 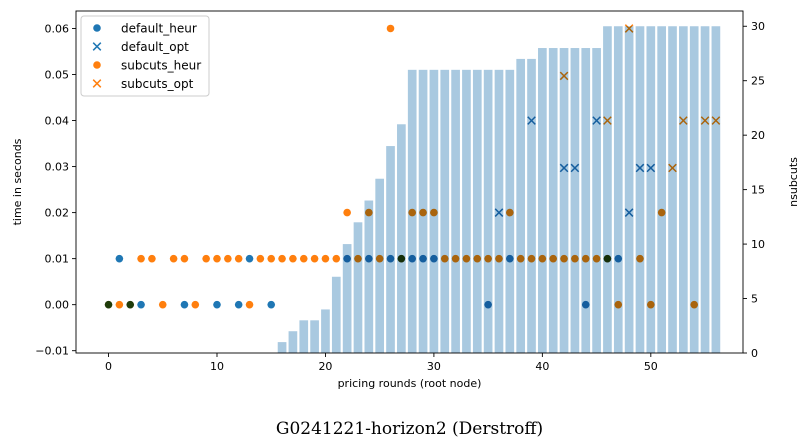 What do you see at coordinates (57, 75) in the screenshot?
I see `y-tick-label: 0.05` at bounding box center [57, 75].